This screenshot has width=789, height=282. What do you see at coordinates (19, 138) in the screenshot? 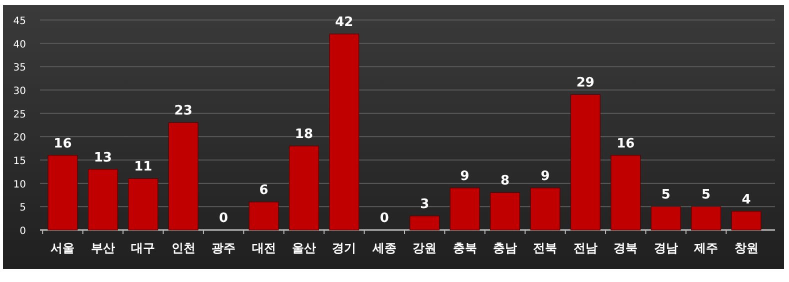
I see `y-tick-label: 20` at bounding box center [19, 138].